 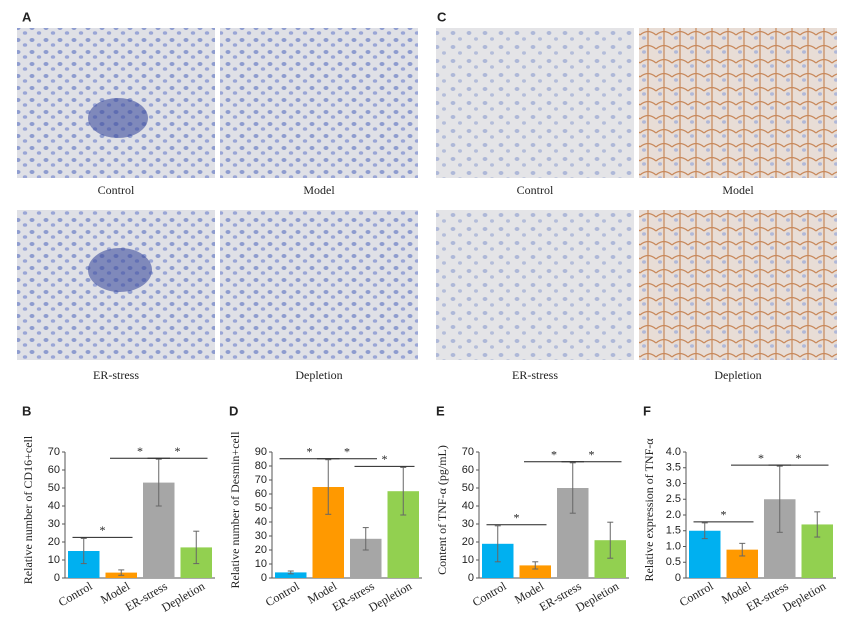 What do you see at coordinates (440, 410) in the screenshot?
I see `panel-label: E` at bounding box center [440, 410].